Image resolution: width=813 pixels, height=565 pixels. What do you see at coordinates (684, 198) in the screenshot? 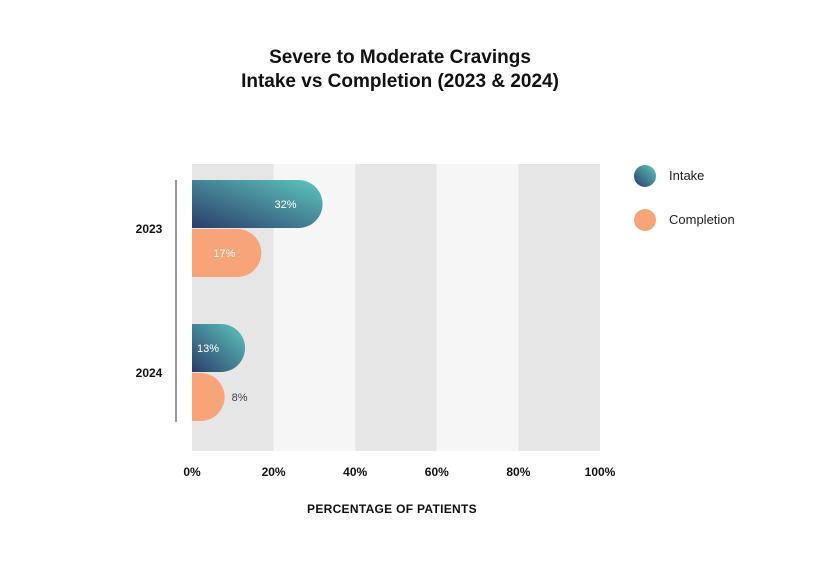
I see `legend: Intake Completion` at bounding box center [684, 198].